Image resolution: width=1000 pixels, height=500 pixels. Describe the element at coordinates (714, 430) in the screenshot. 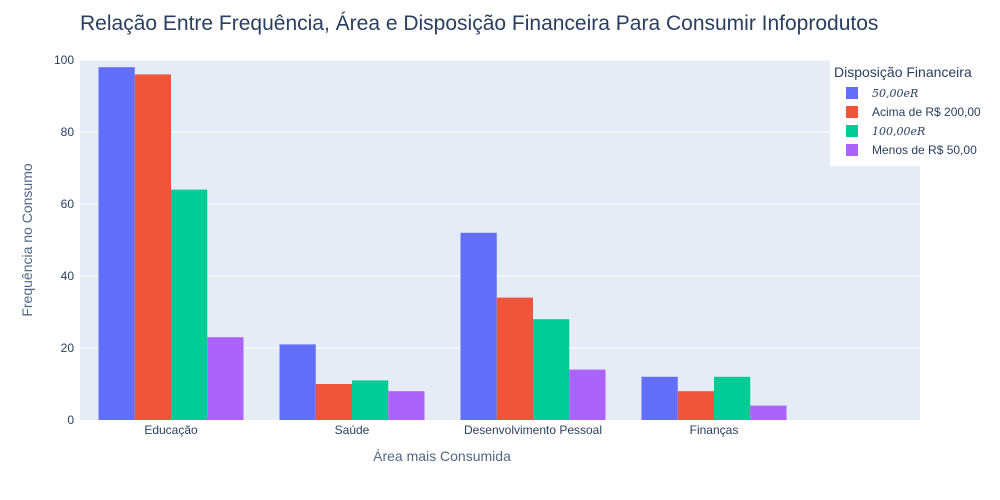

I see `x-tick-label: Finanças` at that location.